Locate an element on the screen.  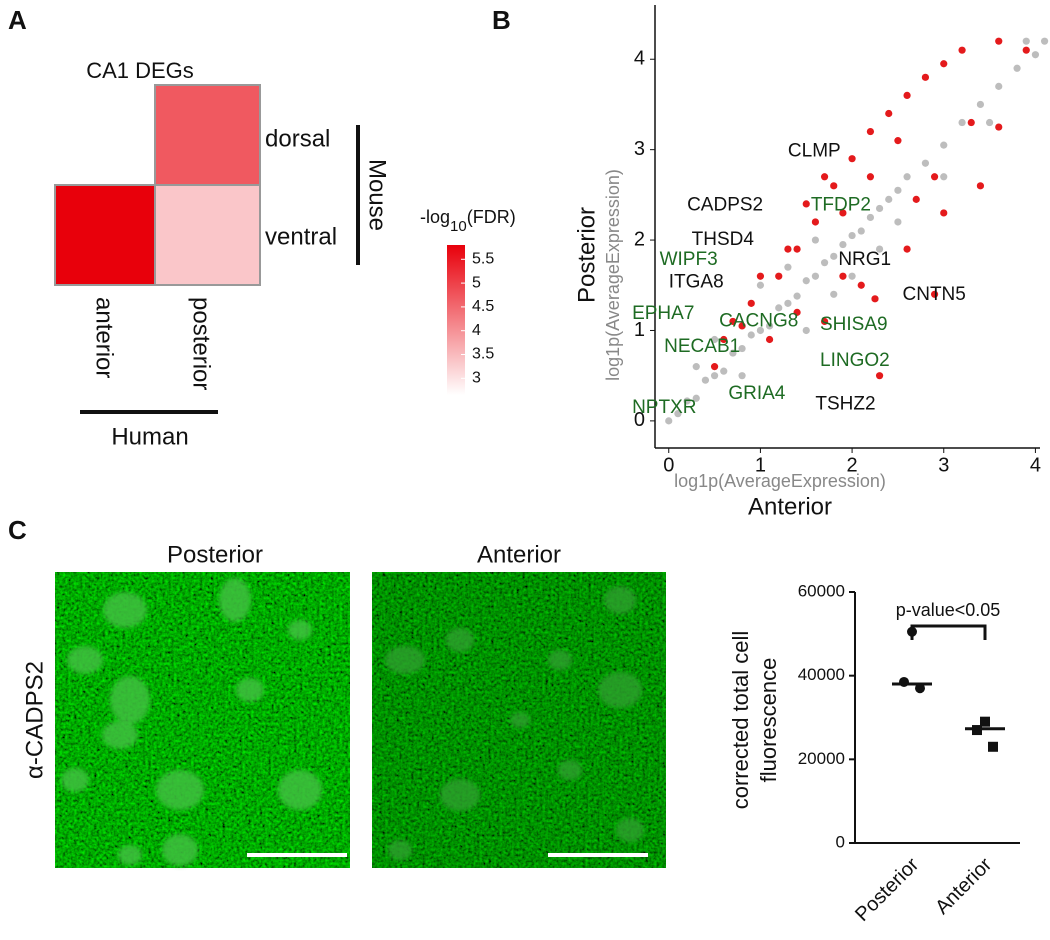
gene-label: LINGO2 is located at coordinates (855, 360).